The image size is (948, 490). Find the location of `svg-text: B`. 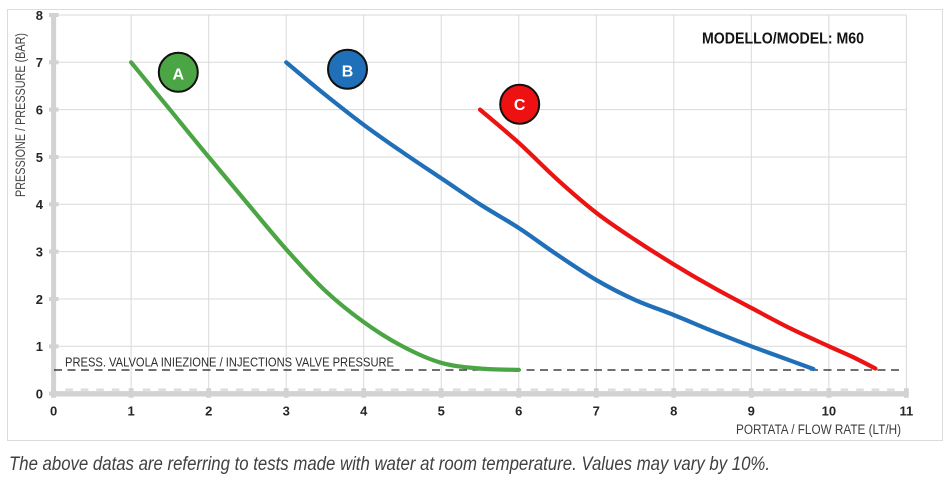

svg-text: B is located at coordinates (348, 72).